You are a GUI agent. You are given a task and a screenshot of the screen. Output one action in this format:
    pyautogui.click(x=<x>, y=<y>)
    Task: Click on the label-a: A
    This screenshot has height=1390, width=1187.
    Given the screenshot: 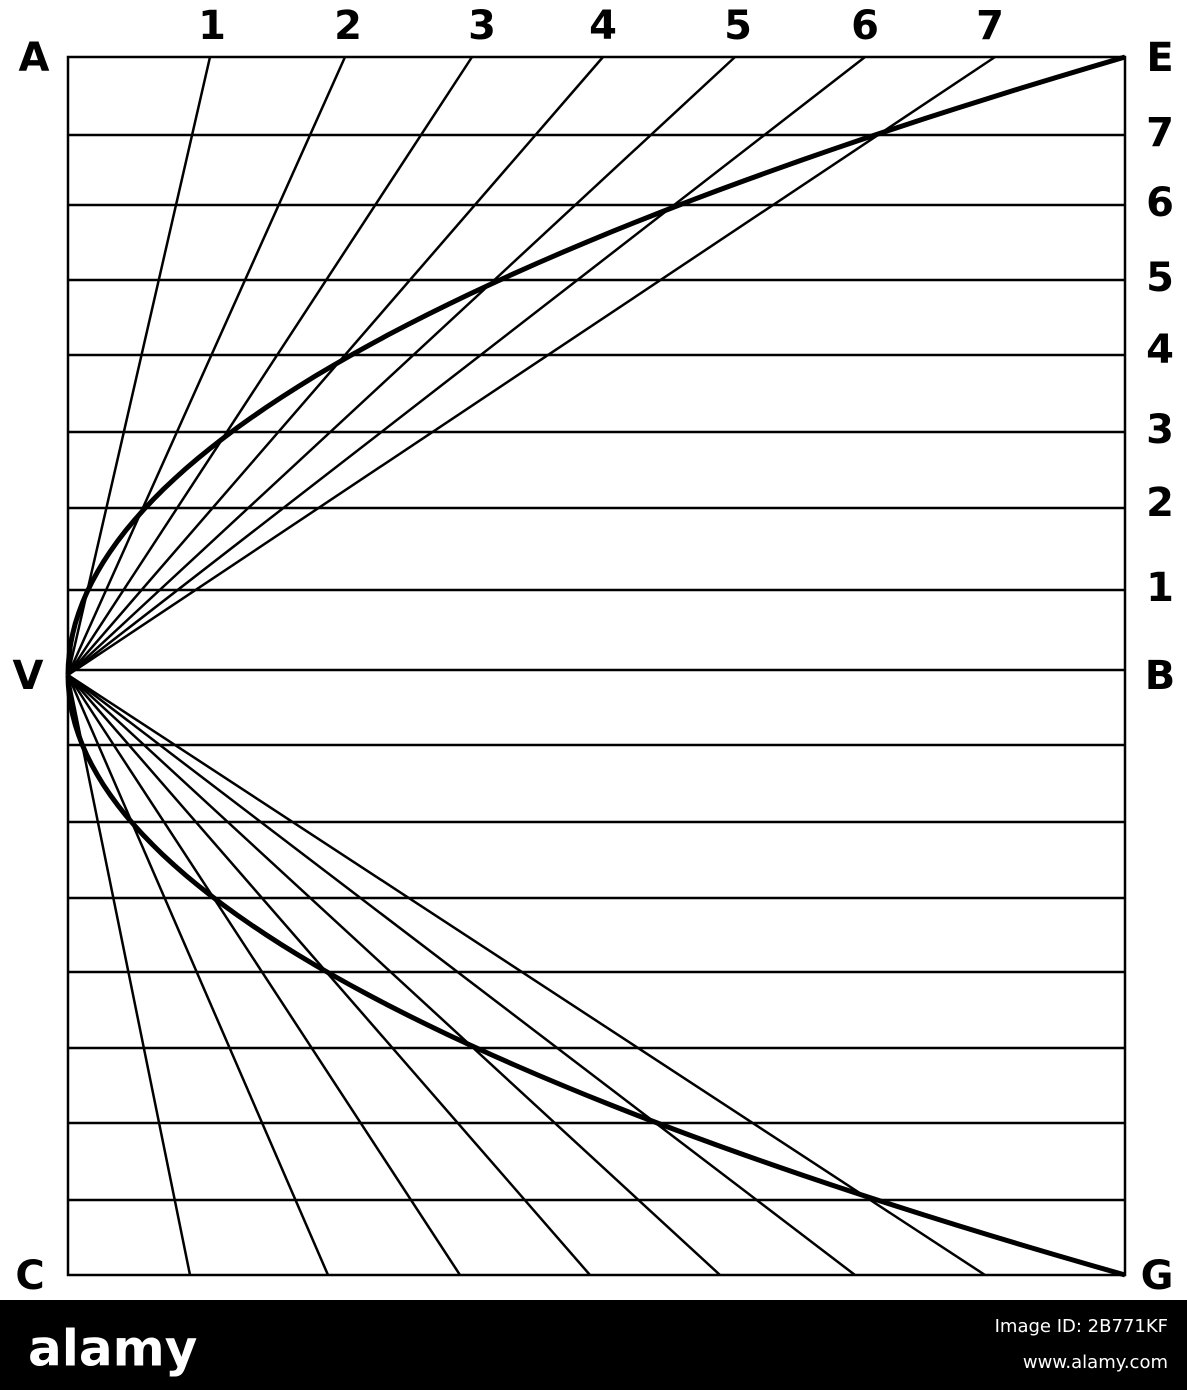 What is the action you would take?
    pyautogui.click(x=34, y=58)
    